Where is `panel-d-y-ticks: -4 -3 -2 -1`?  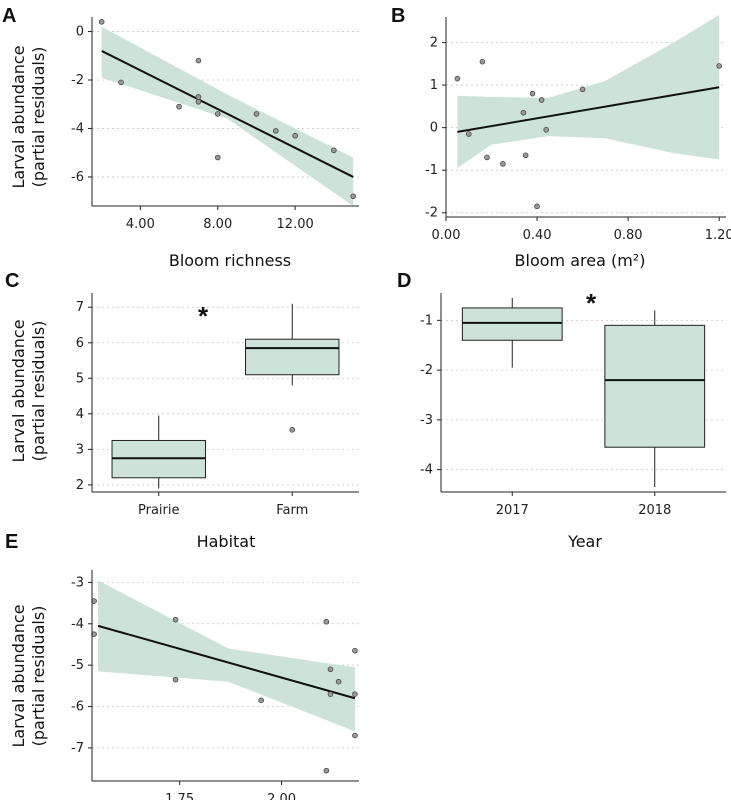 panel-d-y-ticks: -4 -3 -2 -1 is located at coordinates (430, 395).